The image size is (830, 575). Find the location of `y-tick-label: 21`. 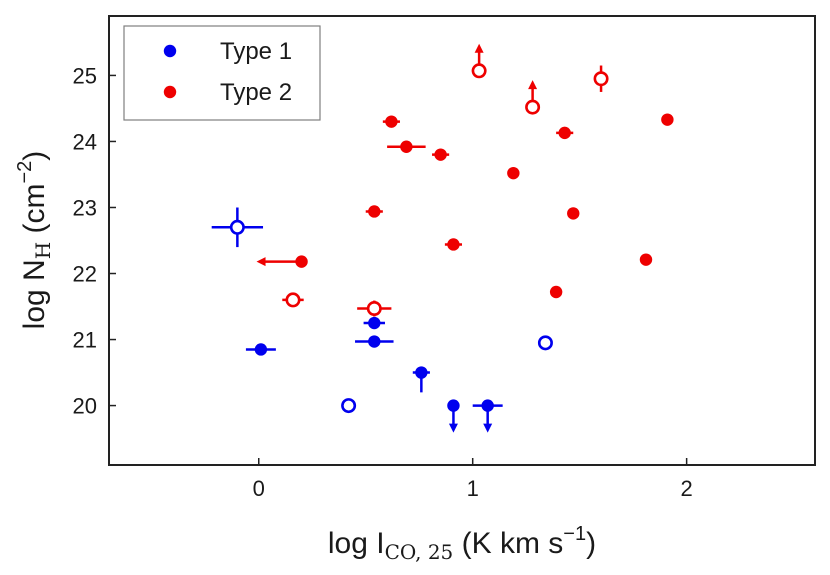

y-tick-label: 21 is located at coordinates (85, 340).